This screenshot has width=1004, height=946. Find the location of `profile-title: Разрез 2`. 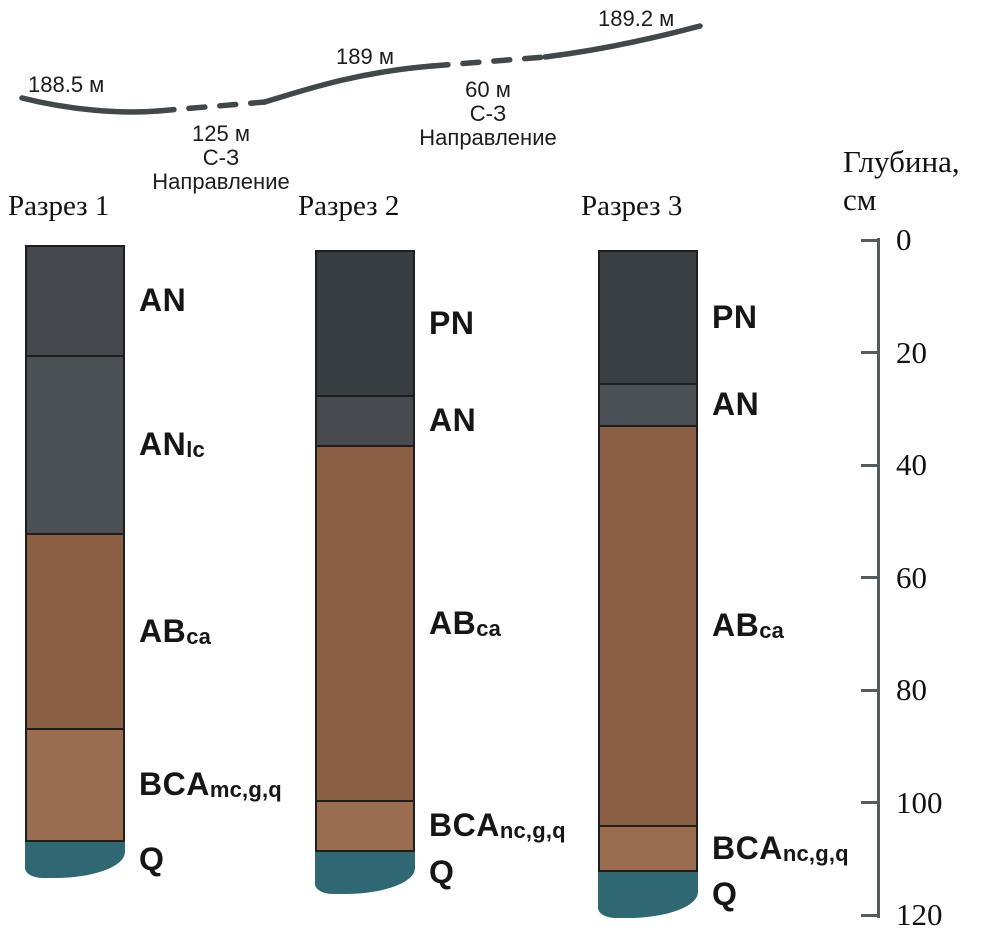

profile-title: Разрез 2 is located at coordinates (349, 206).